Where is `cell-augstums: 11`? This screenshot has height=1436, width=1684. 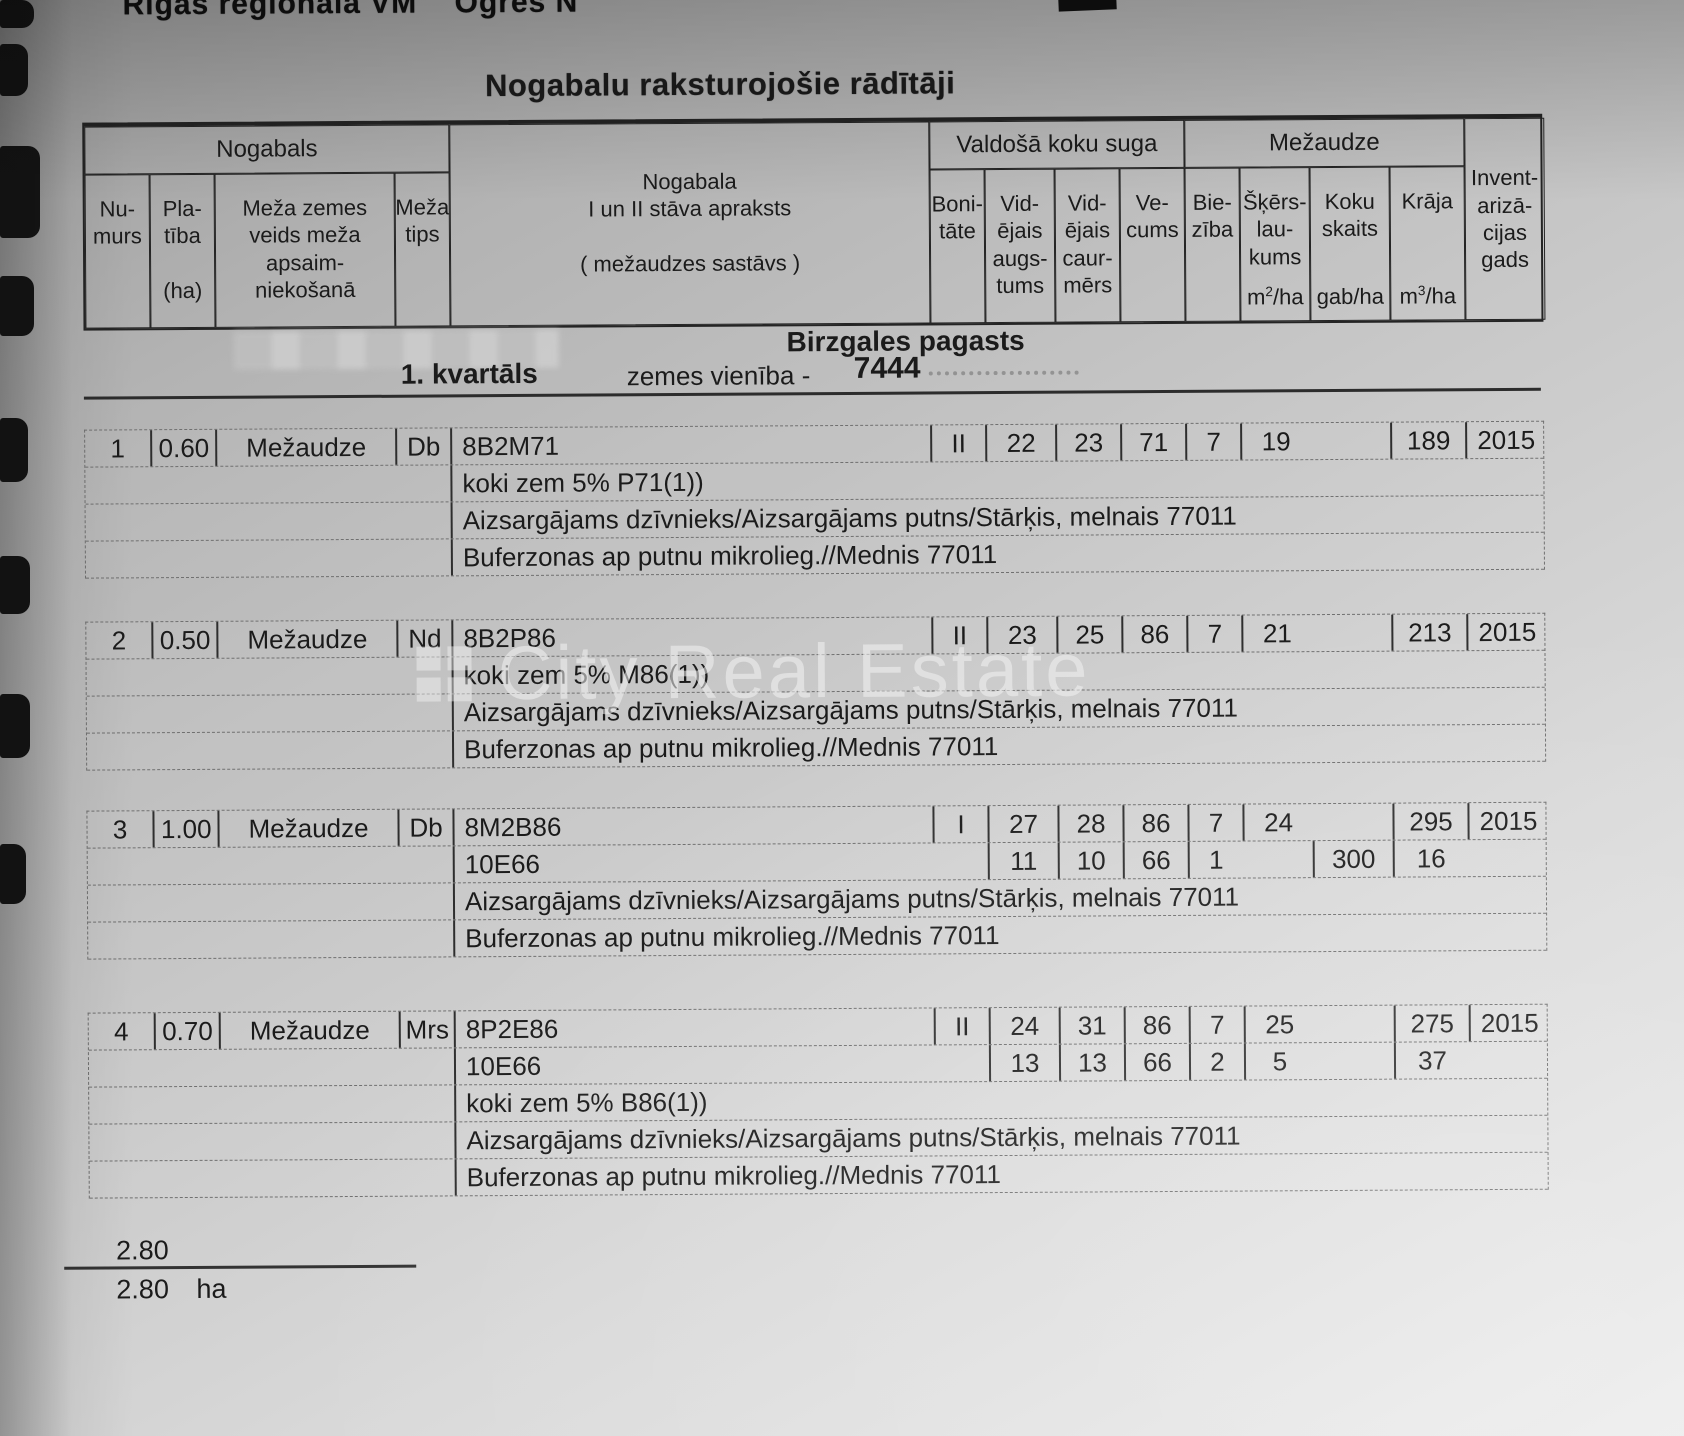
cell-augstums: 11 is located at coordinates (1022, 861).